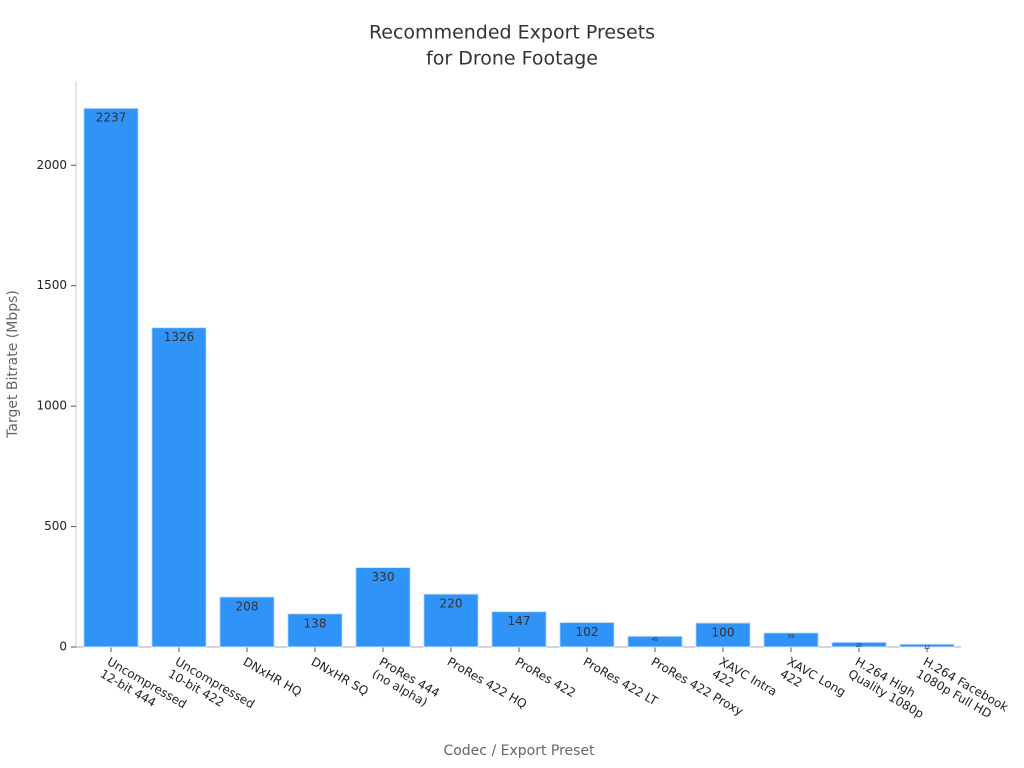 Image resolution: width=1024 pixels, height=768 pixels. I want to click on x-tick-label-group: ProRes 444(no alpha), so click(406, 682).